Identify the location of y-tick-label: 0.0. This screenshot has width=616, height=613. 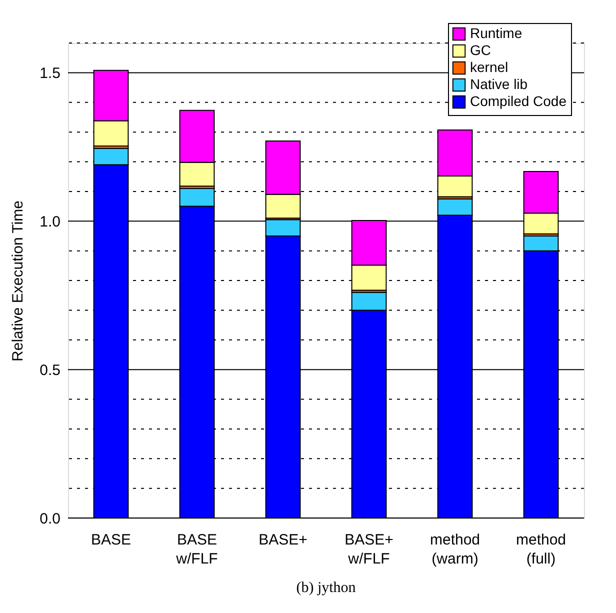
(50, 519).